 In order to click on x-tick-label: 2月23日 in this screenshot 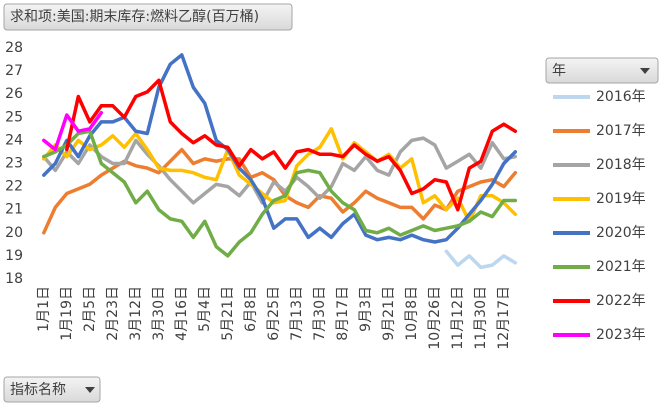, I will do `click(113, 313)`.